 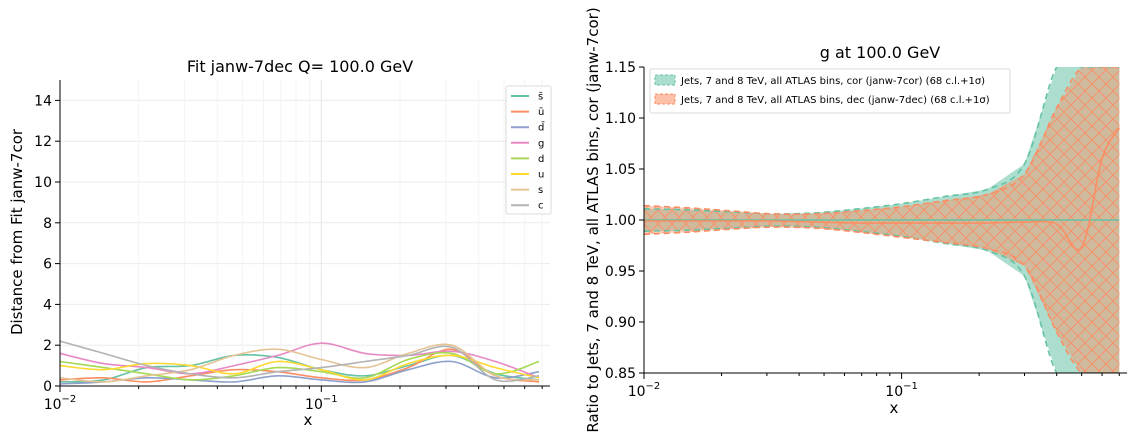 What do you see at coordinates (528, 150) in the screenshot?
I see `left-legend-frame` at bounding box center [528, 150].